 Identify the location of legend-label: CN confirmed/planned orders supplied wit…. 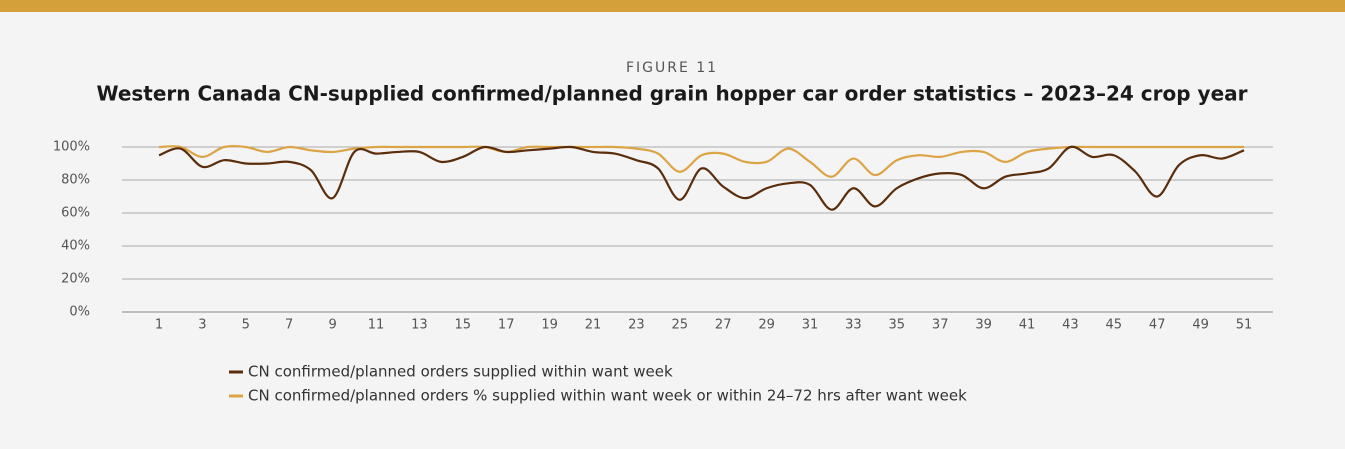
(460, 372).